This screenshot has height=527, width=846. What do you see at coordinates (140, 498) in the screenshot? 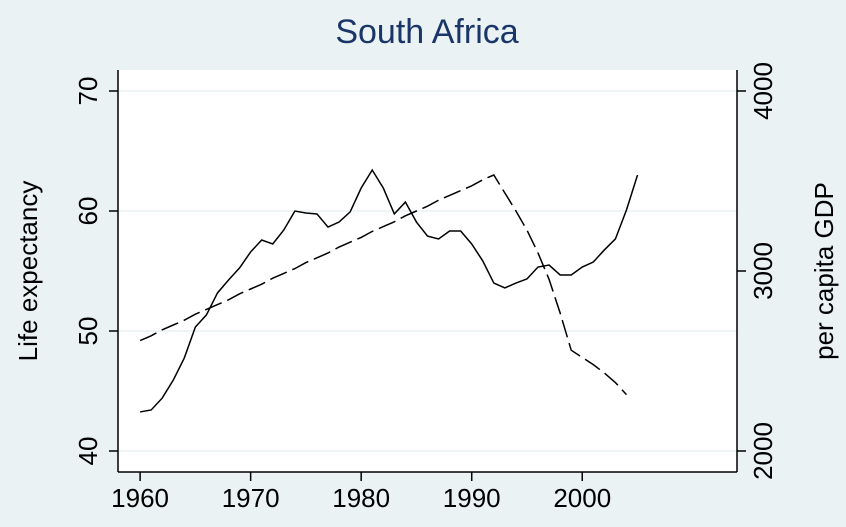
I see `x-tick-label: 1960` at bounding box center [140, 498].